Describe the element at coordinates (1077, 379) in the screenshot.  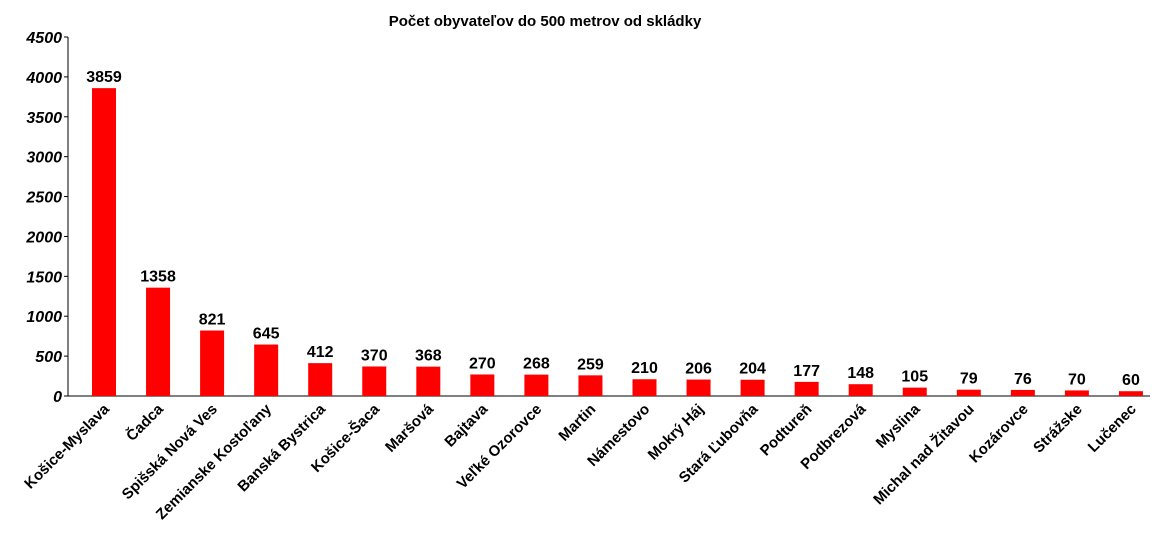
I see `data-label: 70` at that location.